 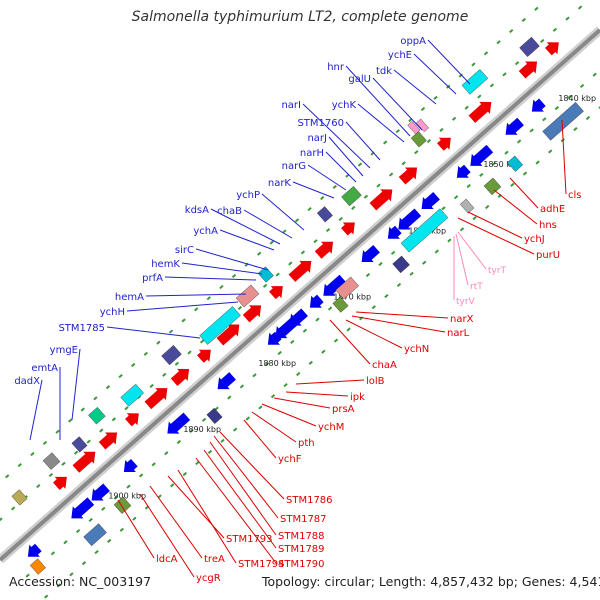 I want to click on reverse-gene-label-stm1789-leader, so click(x=240, y=499).